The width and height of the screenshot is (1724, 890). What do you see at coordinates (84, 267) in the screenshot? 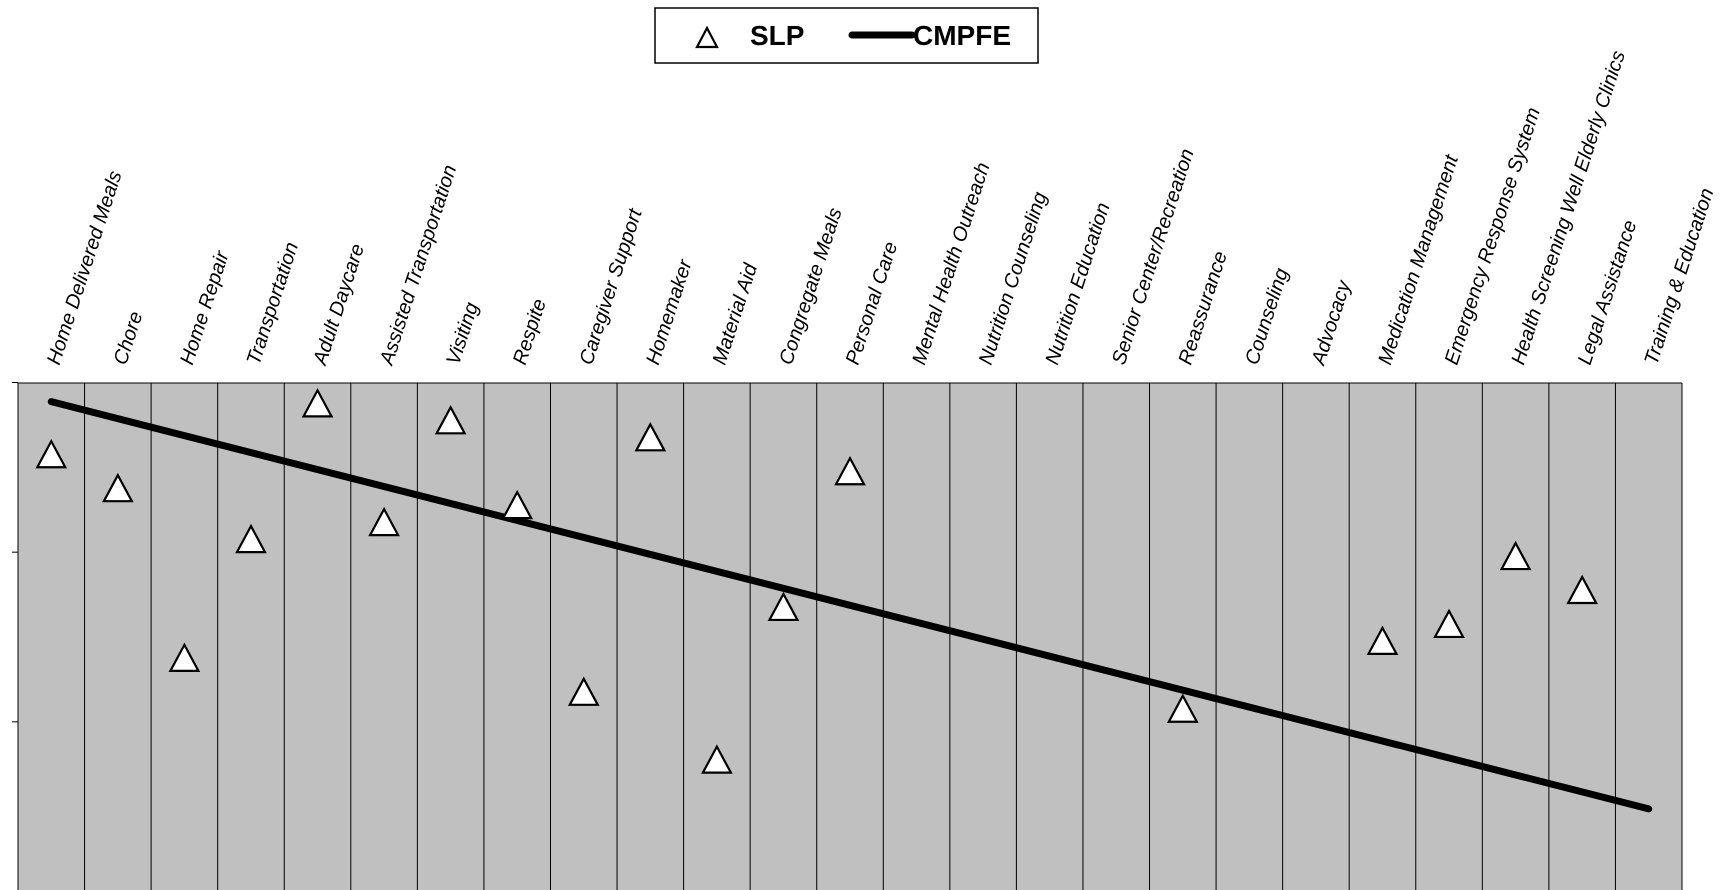
I see `x-tick-label: Home Delivered Meals` at bounding box center [84, 267].